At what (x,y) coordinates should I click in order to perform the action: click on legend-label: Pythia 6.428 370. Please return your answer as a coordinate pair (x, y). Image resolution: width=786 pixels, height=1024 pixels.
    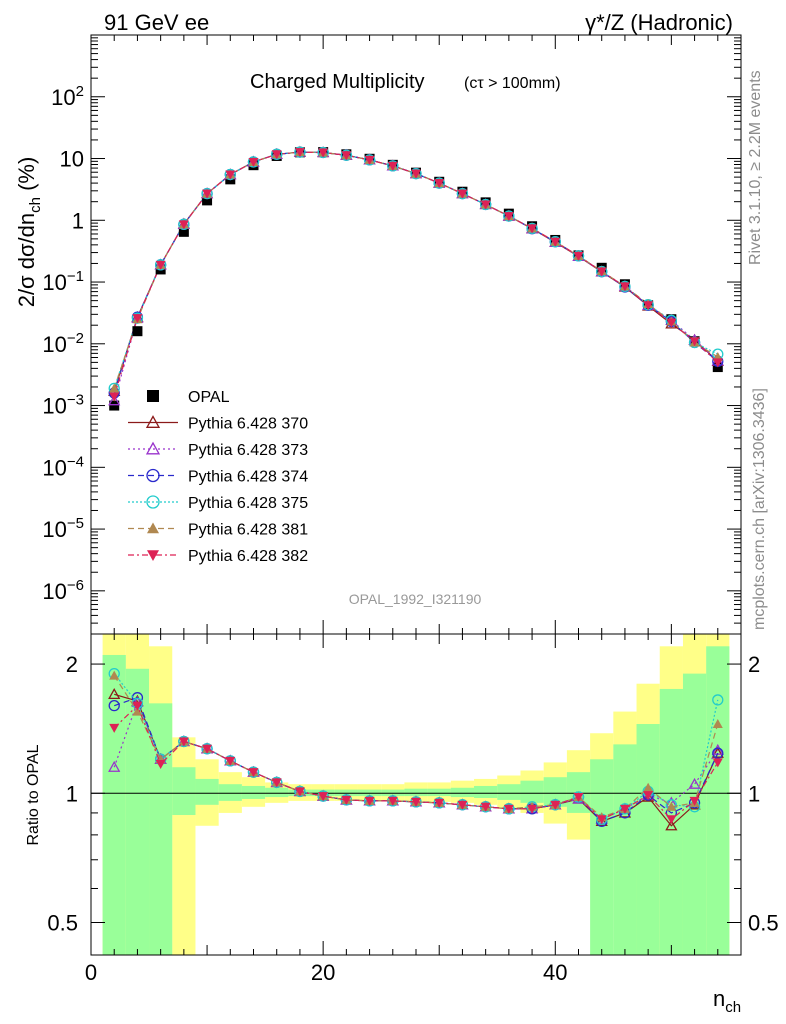
    Looking at the image, I should click on (248, 424).